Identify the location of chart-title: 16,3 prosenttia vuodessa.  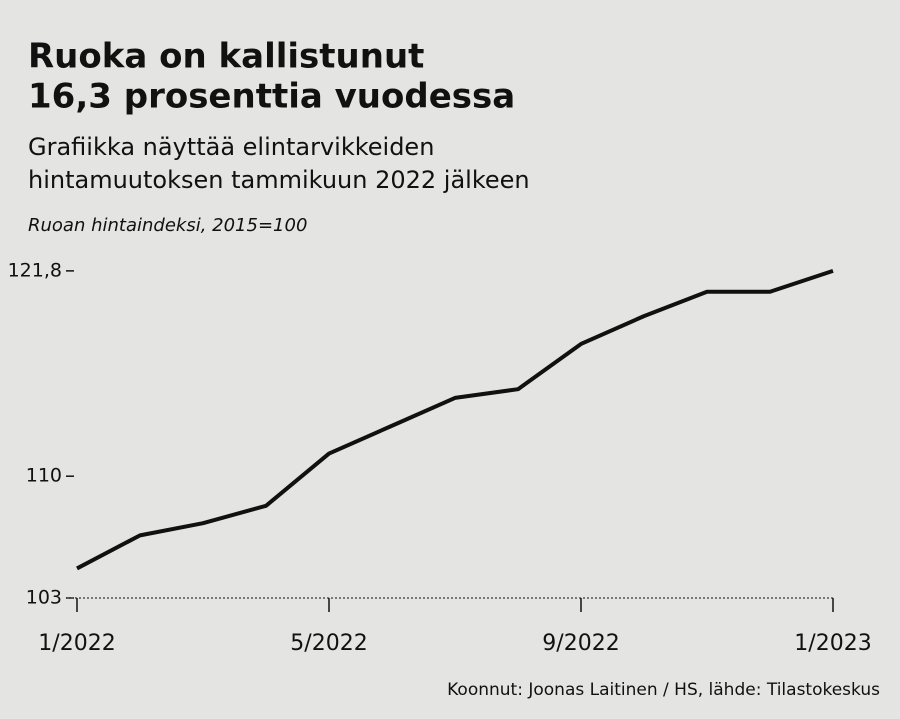
(271, 97).